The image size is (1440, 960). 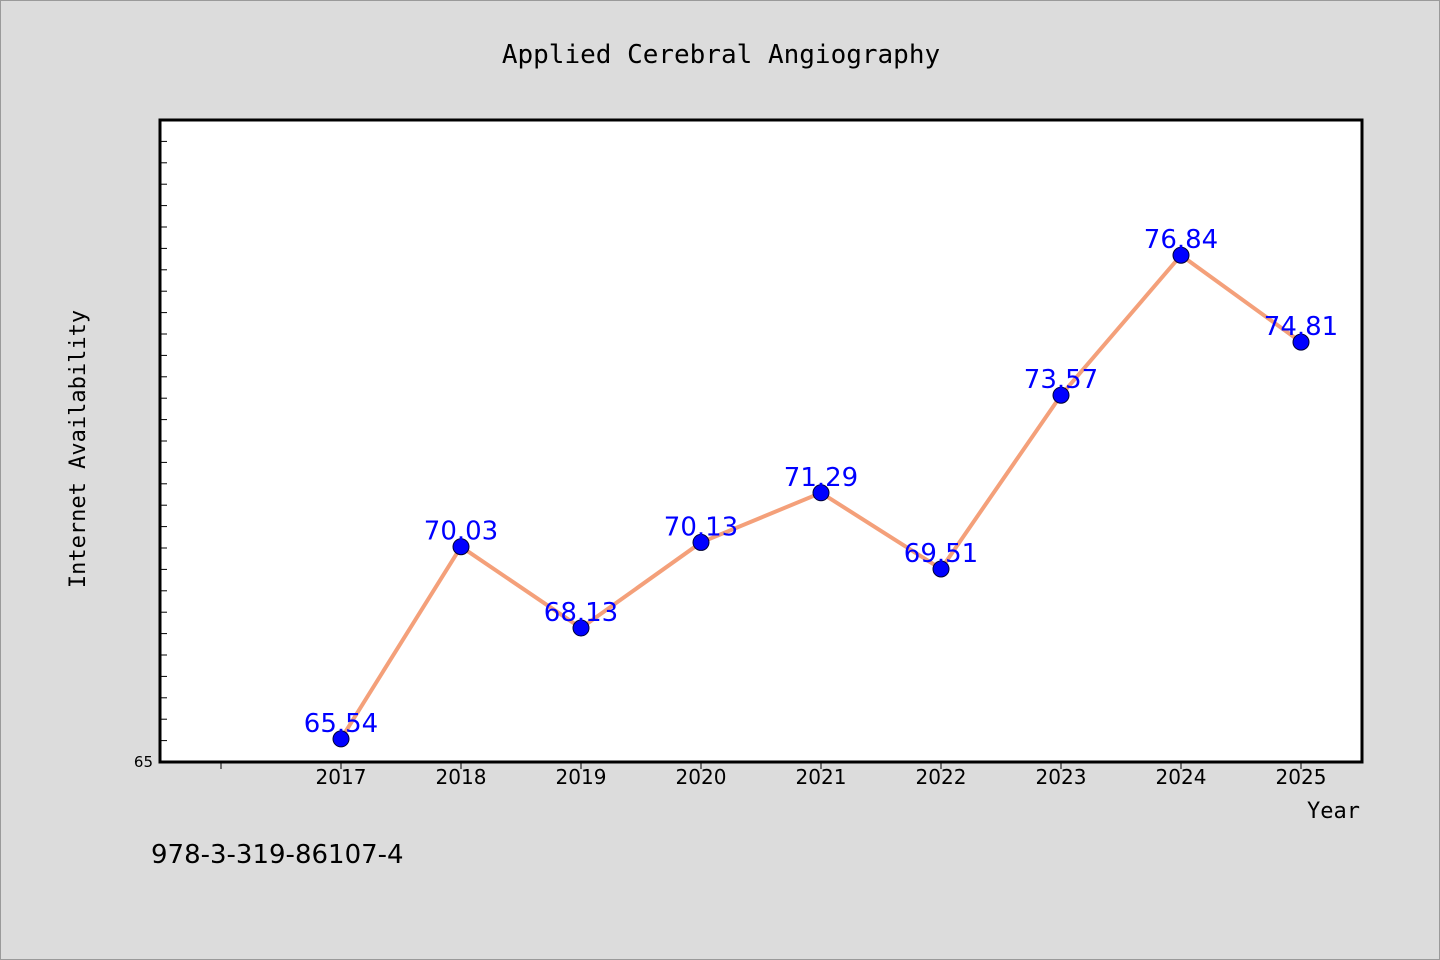 What do you see at coordinates (1181, 777) in the screenshot?
I see `x-tick-label: 2024` at bounding box center [1181, 777].